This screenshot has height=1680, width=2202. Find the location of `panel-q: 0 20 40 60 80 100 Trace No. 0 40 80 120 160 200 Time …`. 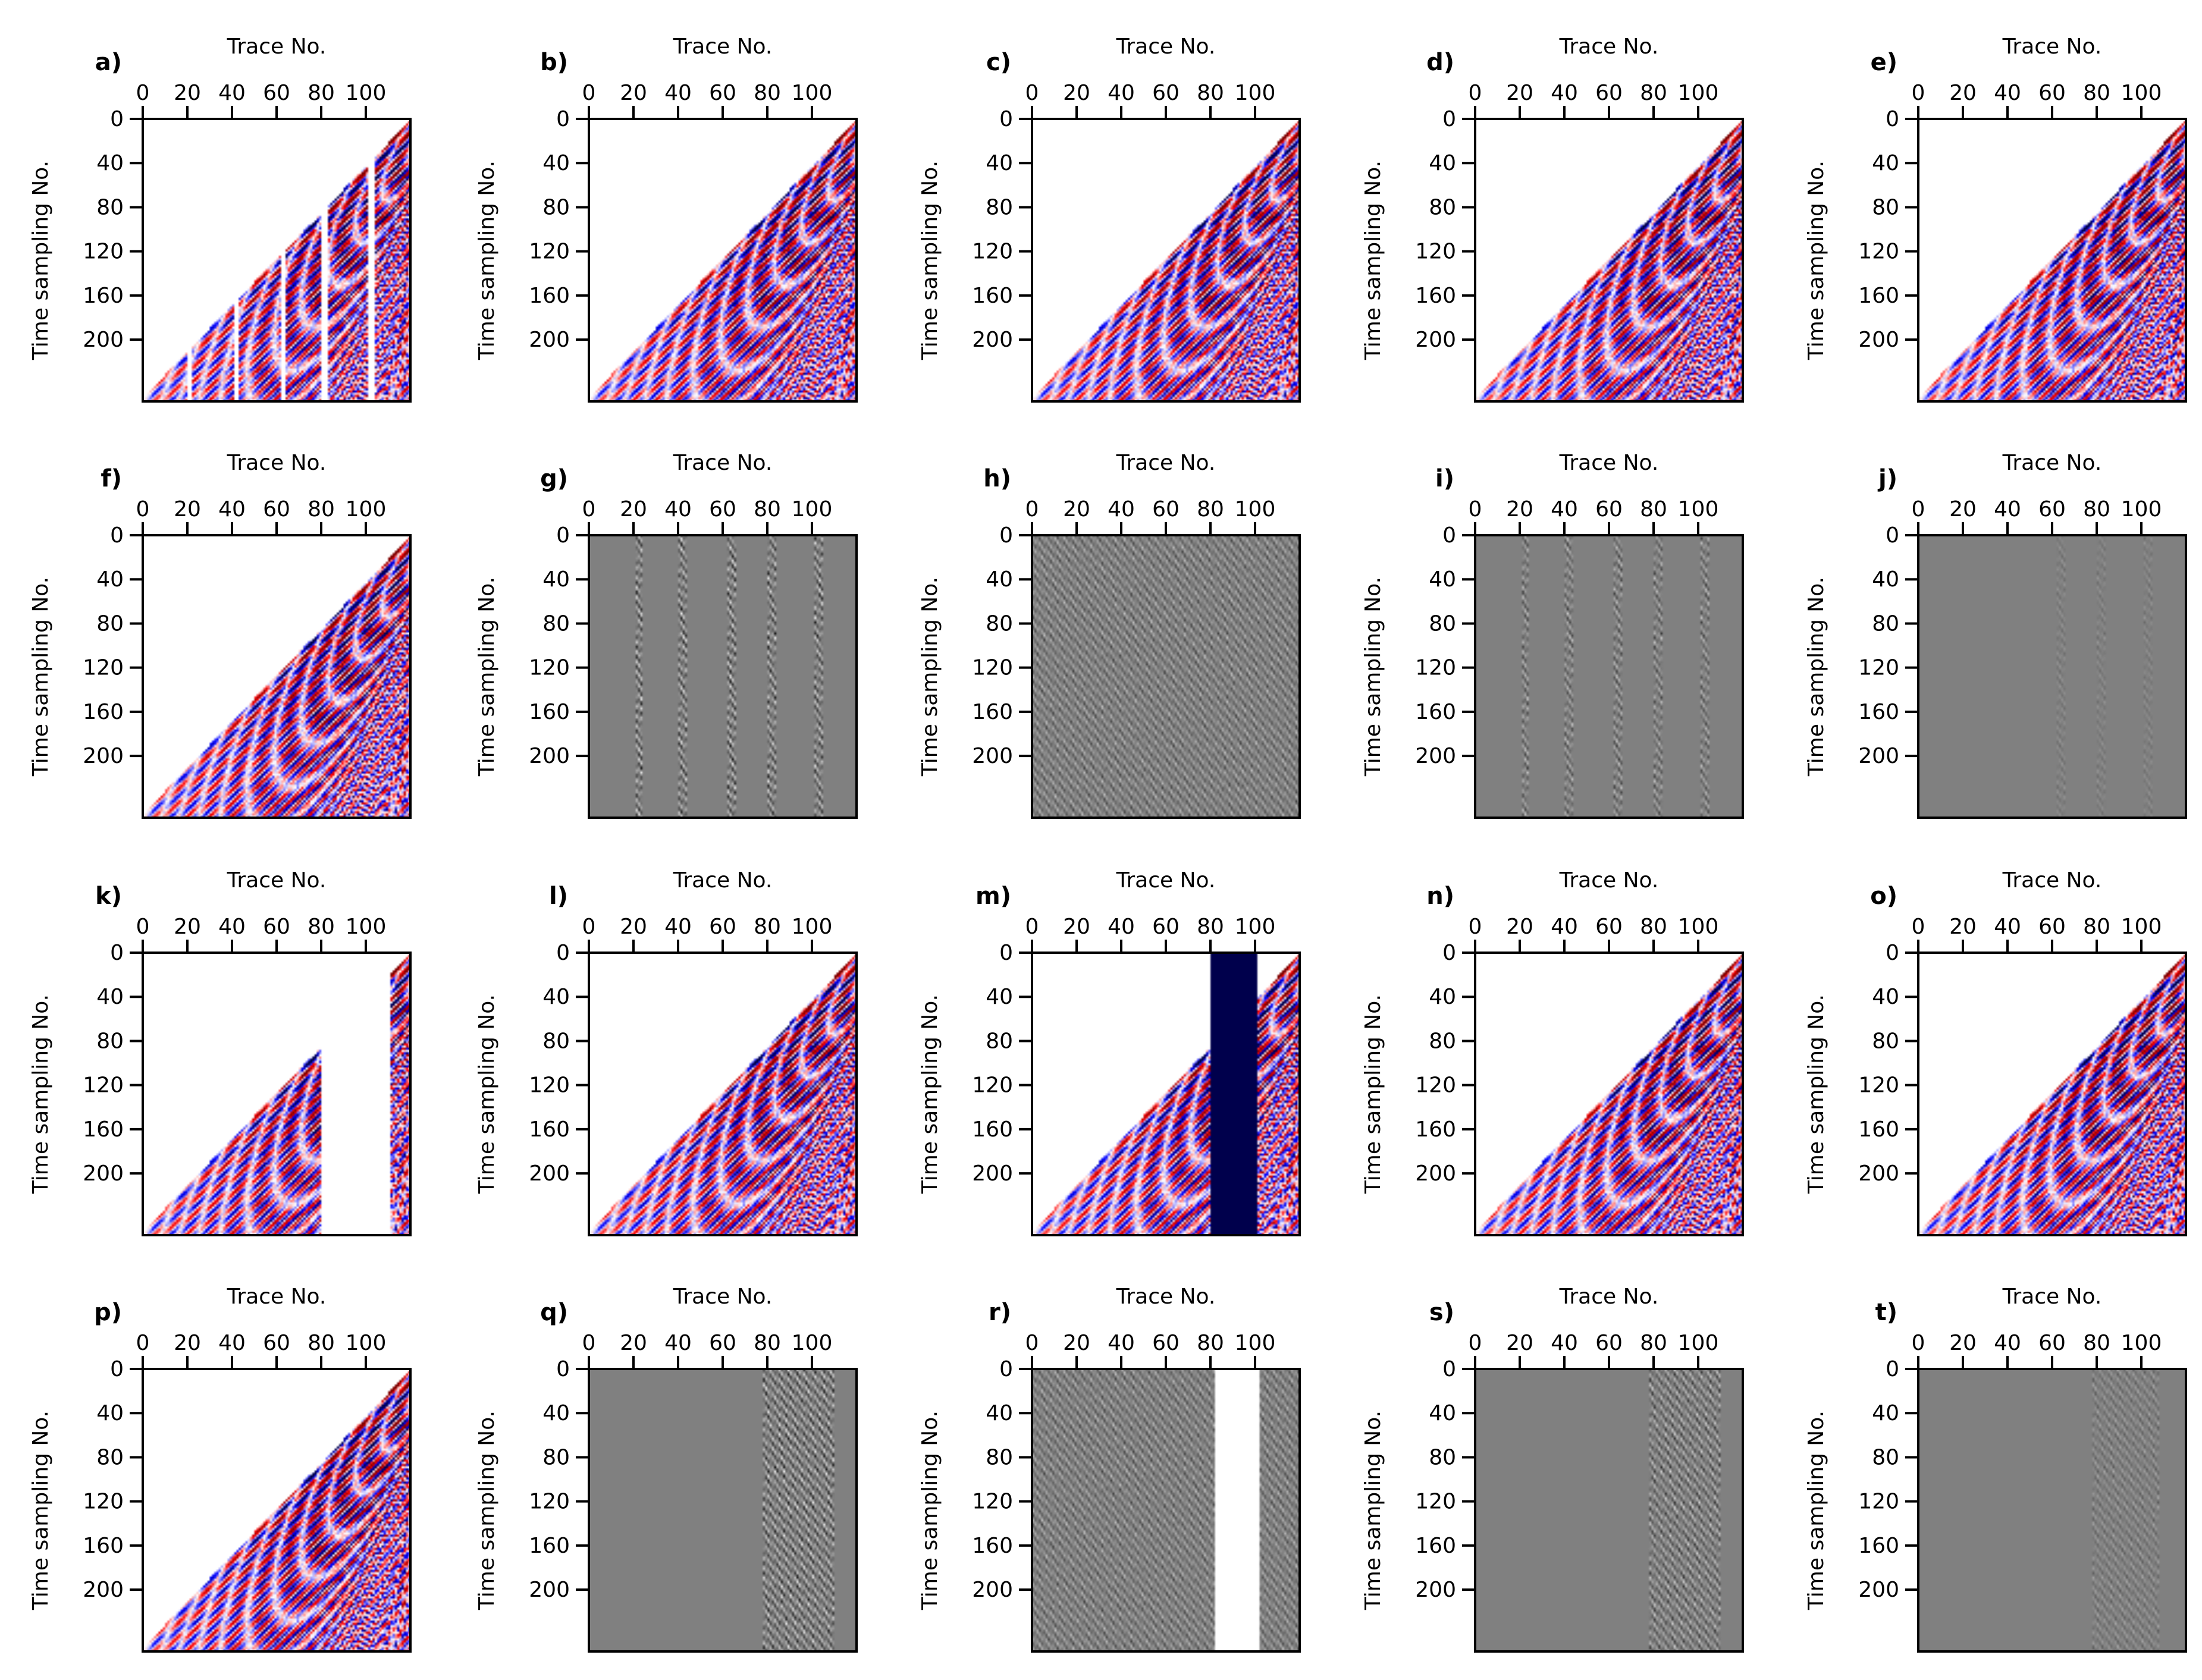

panel-q: 0 20 40 60 80 100 Trace No. 0 40 80 120 160 200 Time … is located at coordinates (666, 1469).